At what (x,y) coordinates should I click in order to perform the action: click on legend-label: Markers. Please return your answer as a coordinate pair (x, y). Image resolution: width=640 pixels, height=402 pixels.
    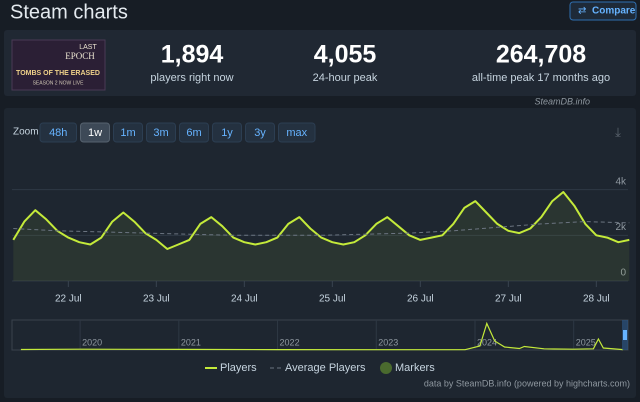
    Looking at the image, I should click on (415, 368).